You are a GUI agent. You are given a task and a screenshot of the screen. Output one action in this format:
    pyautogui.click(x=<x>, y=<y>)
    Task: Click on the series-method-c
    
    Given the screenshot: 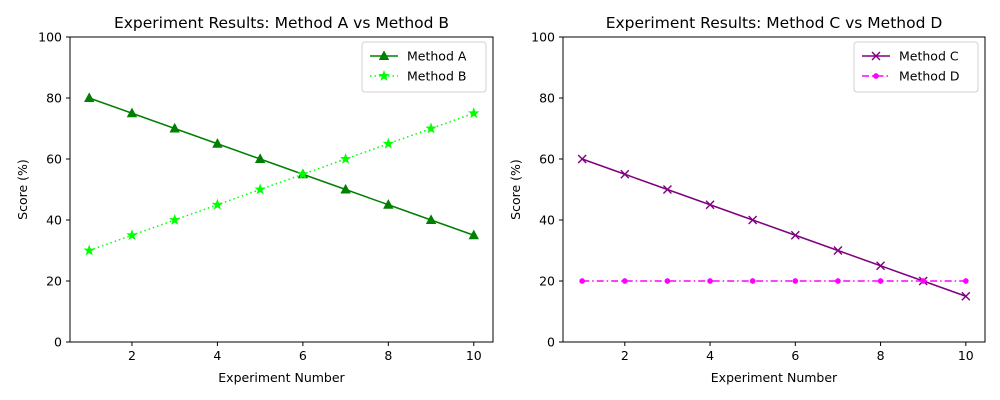 What is the action you would take?
    pyautogui.click(x=774, y=227)
    